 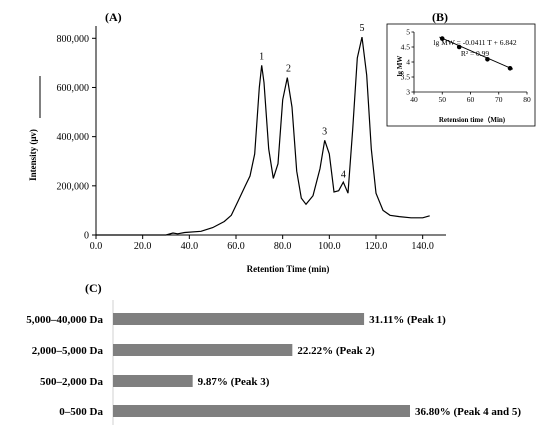 I want to click on inset-y-tick-label: 5, so click(x=408, y=32).